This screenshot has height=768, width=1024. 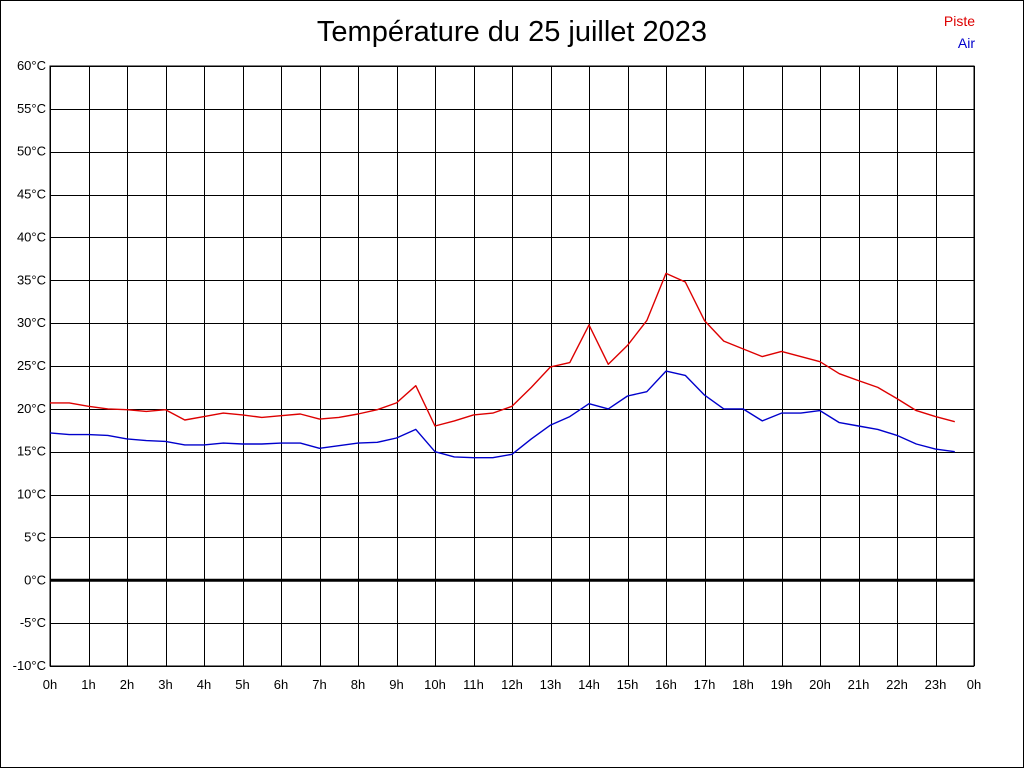 What do you see at coordinates (31, 194) in the screenshot?
I see `y-tick-label: 45°C` at bounding box center [31, 194].